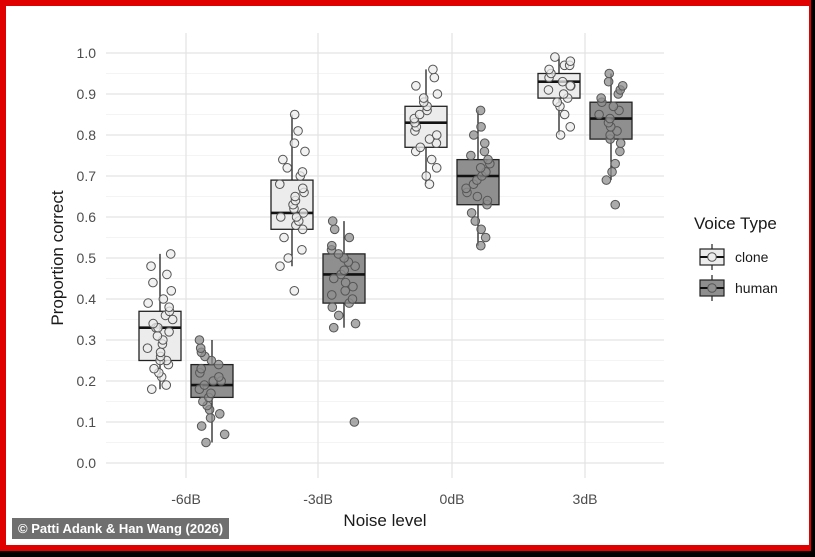 The image size is (815, 557). I want to click on y-tick-label: 0.7, so click(87, 176).